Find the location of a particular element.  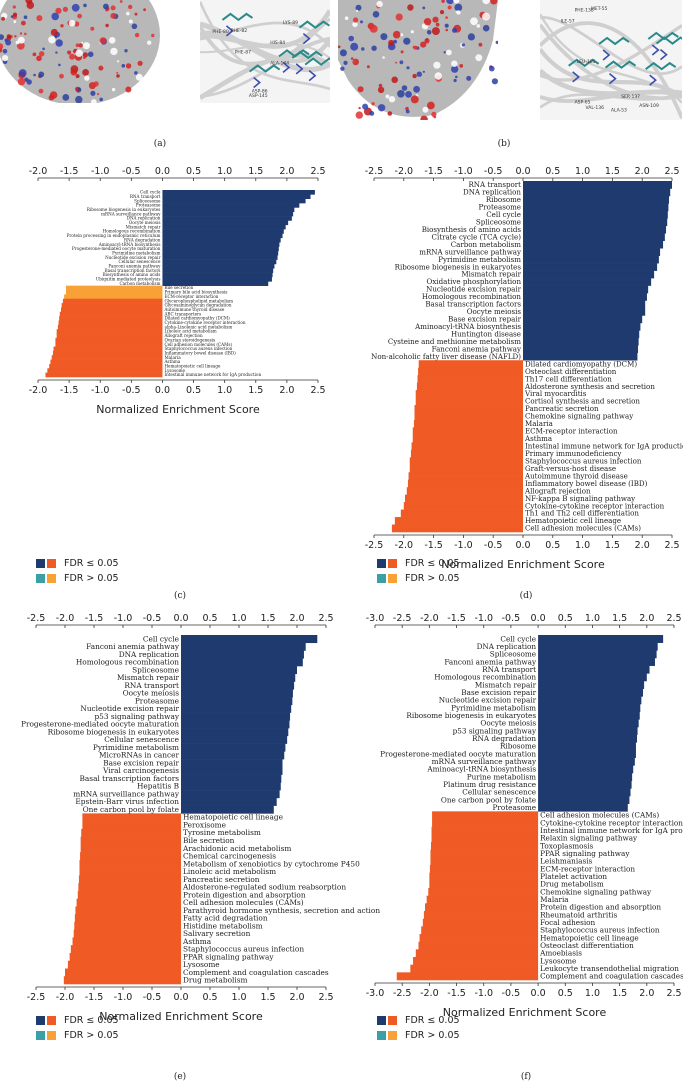

panel-label-c: (c) is located at coordinates (180, 596).